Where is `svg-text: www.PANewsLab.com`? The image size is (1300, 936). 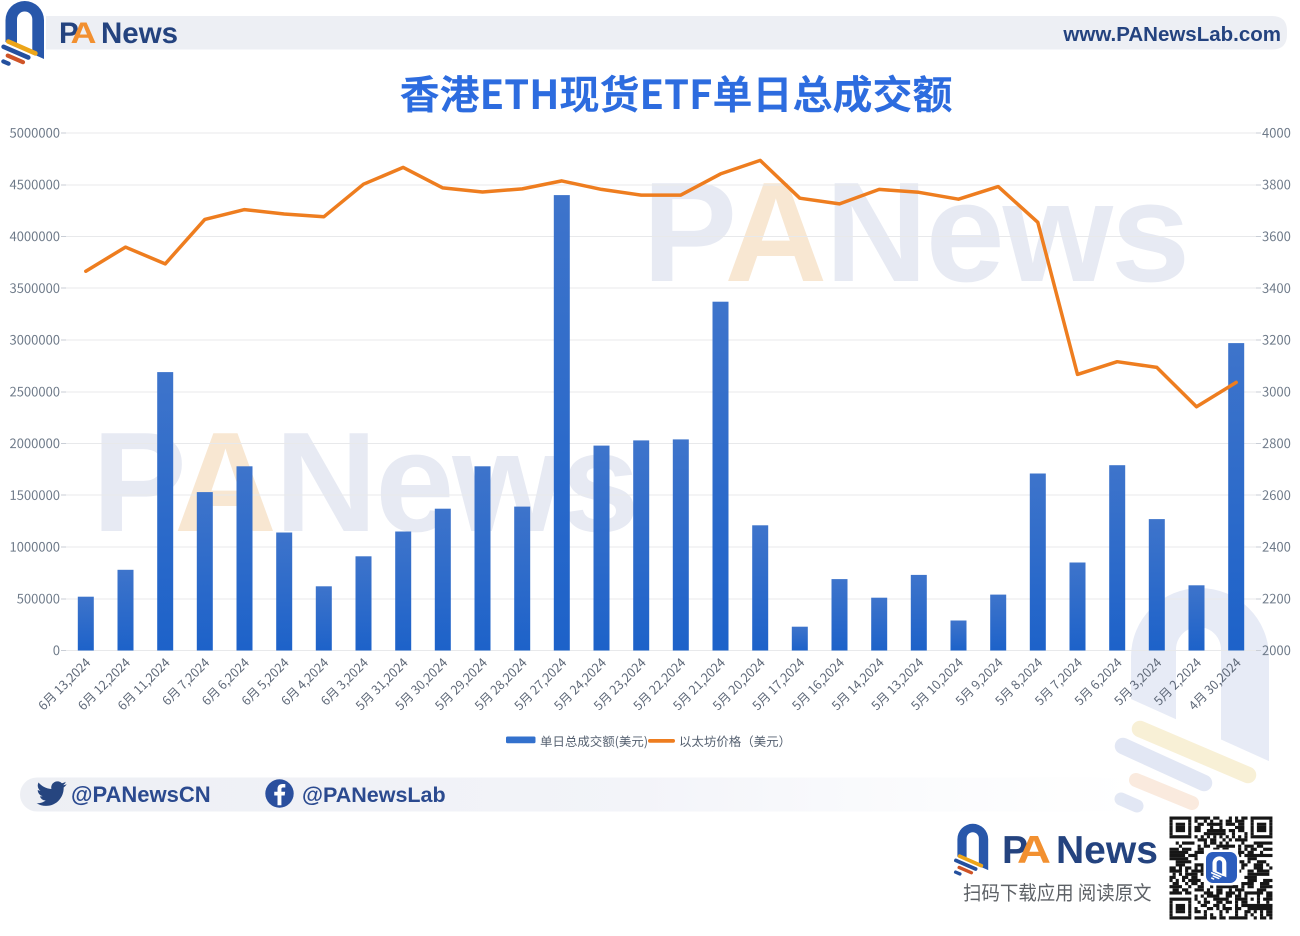
svg-text: www.PANewsLab.com is located at coordinates (1171, 34).